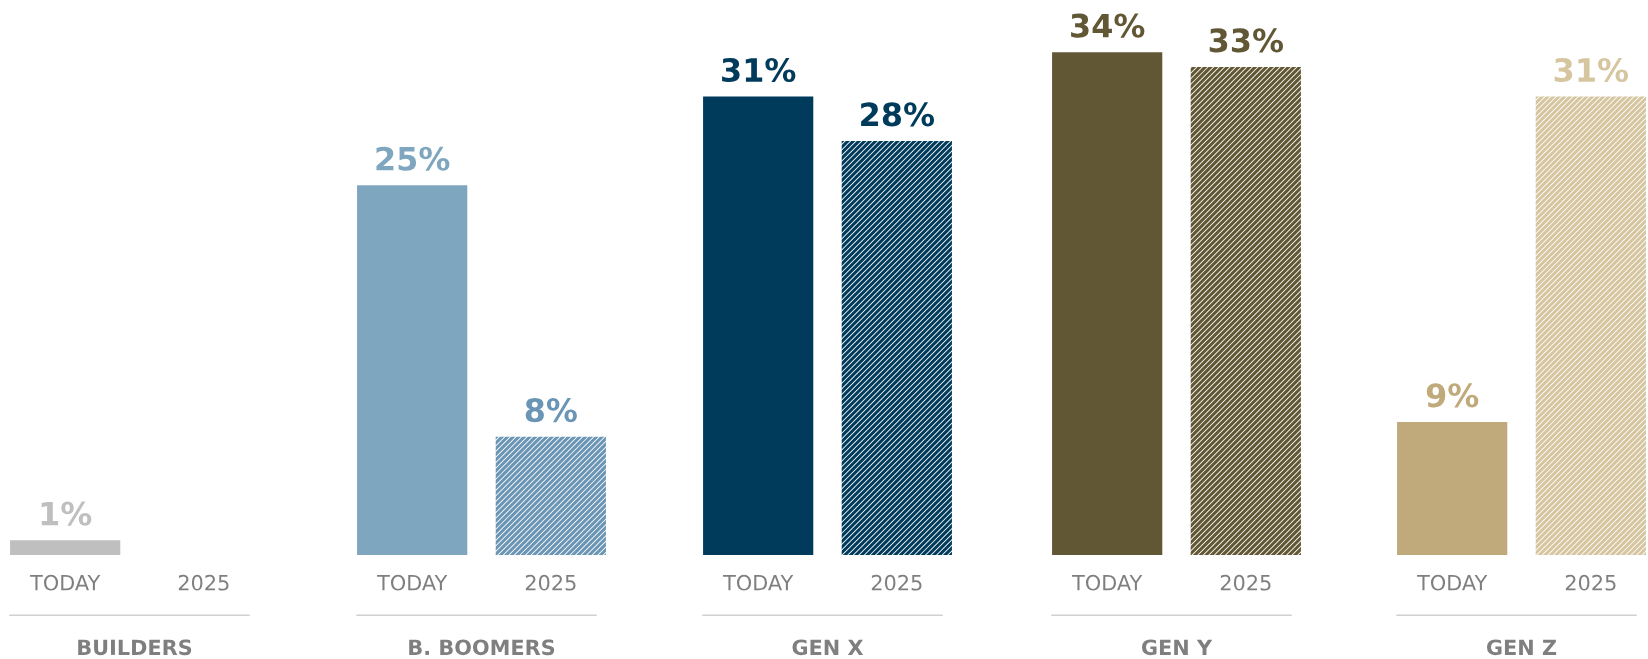  I want to click on data-label: 9%, so click(1452, 395).